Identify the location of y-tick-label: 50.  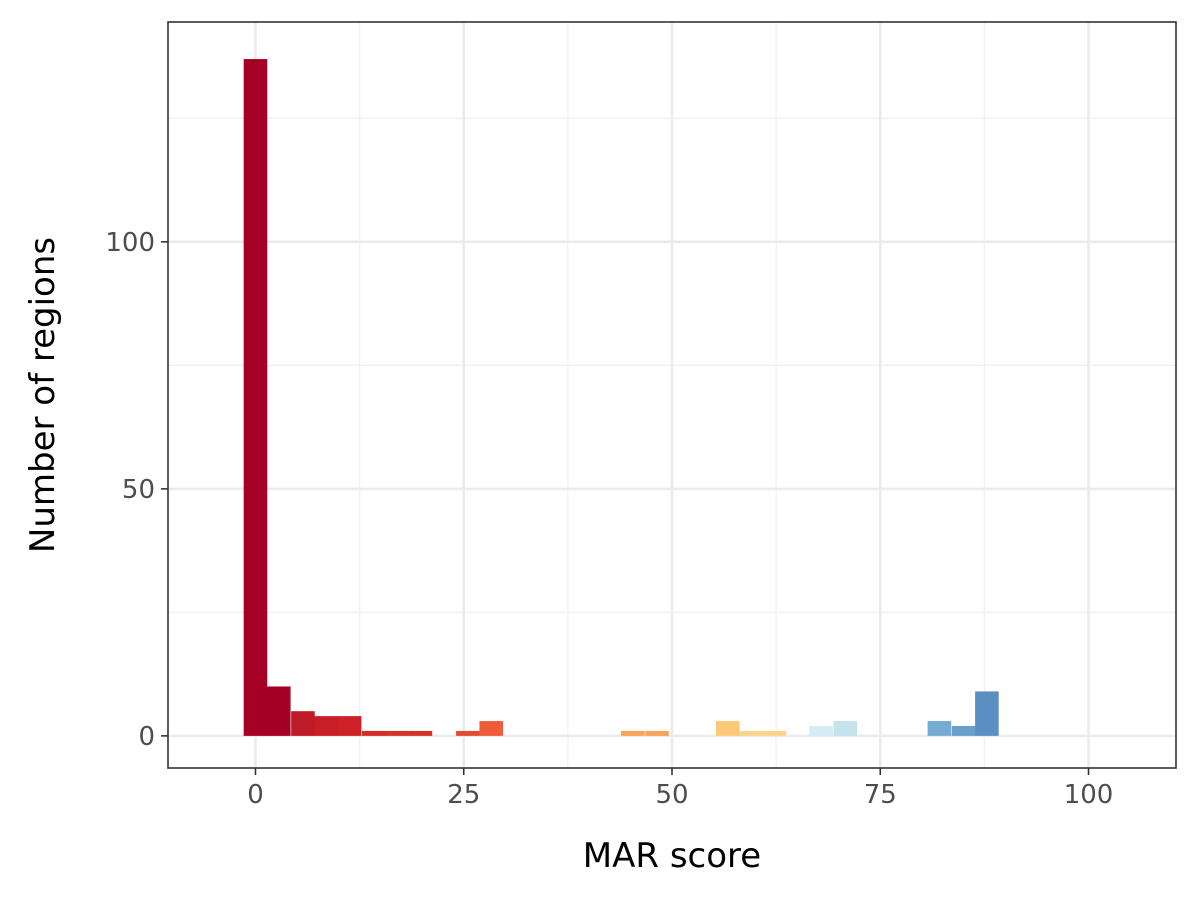
(138, 490).